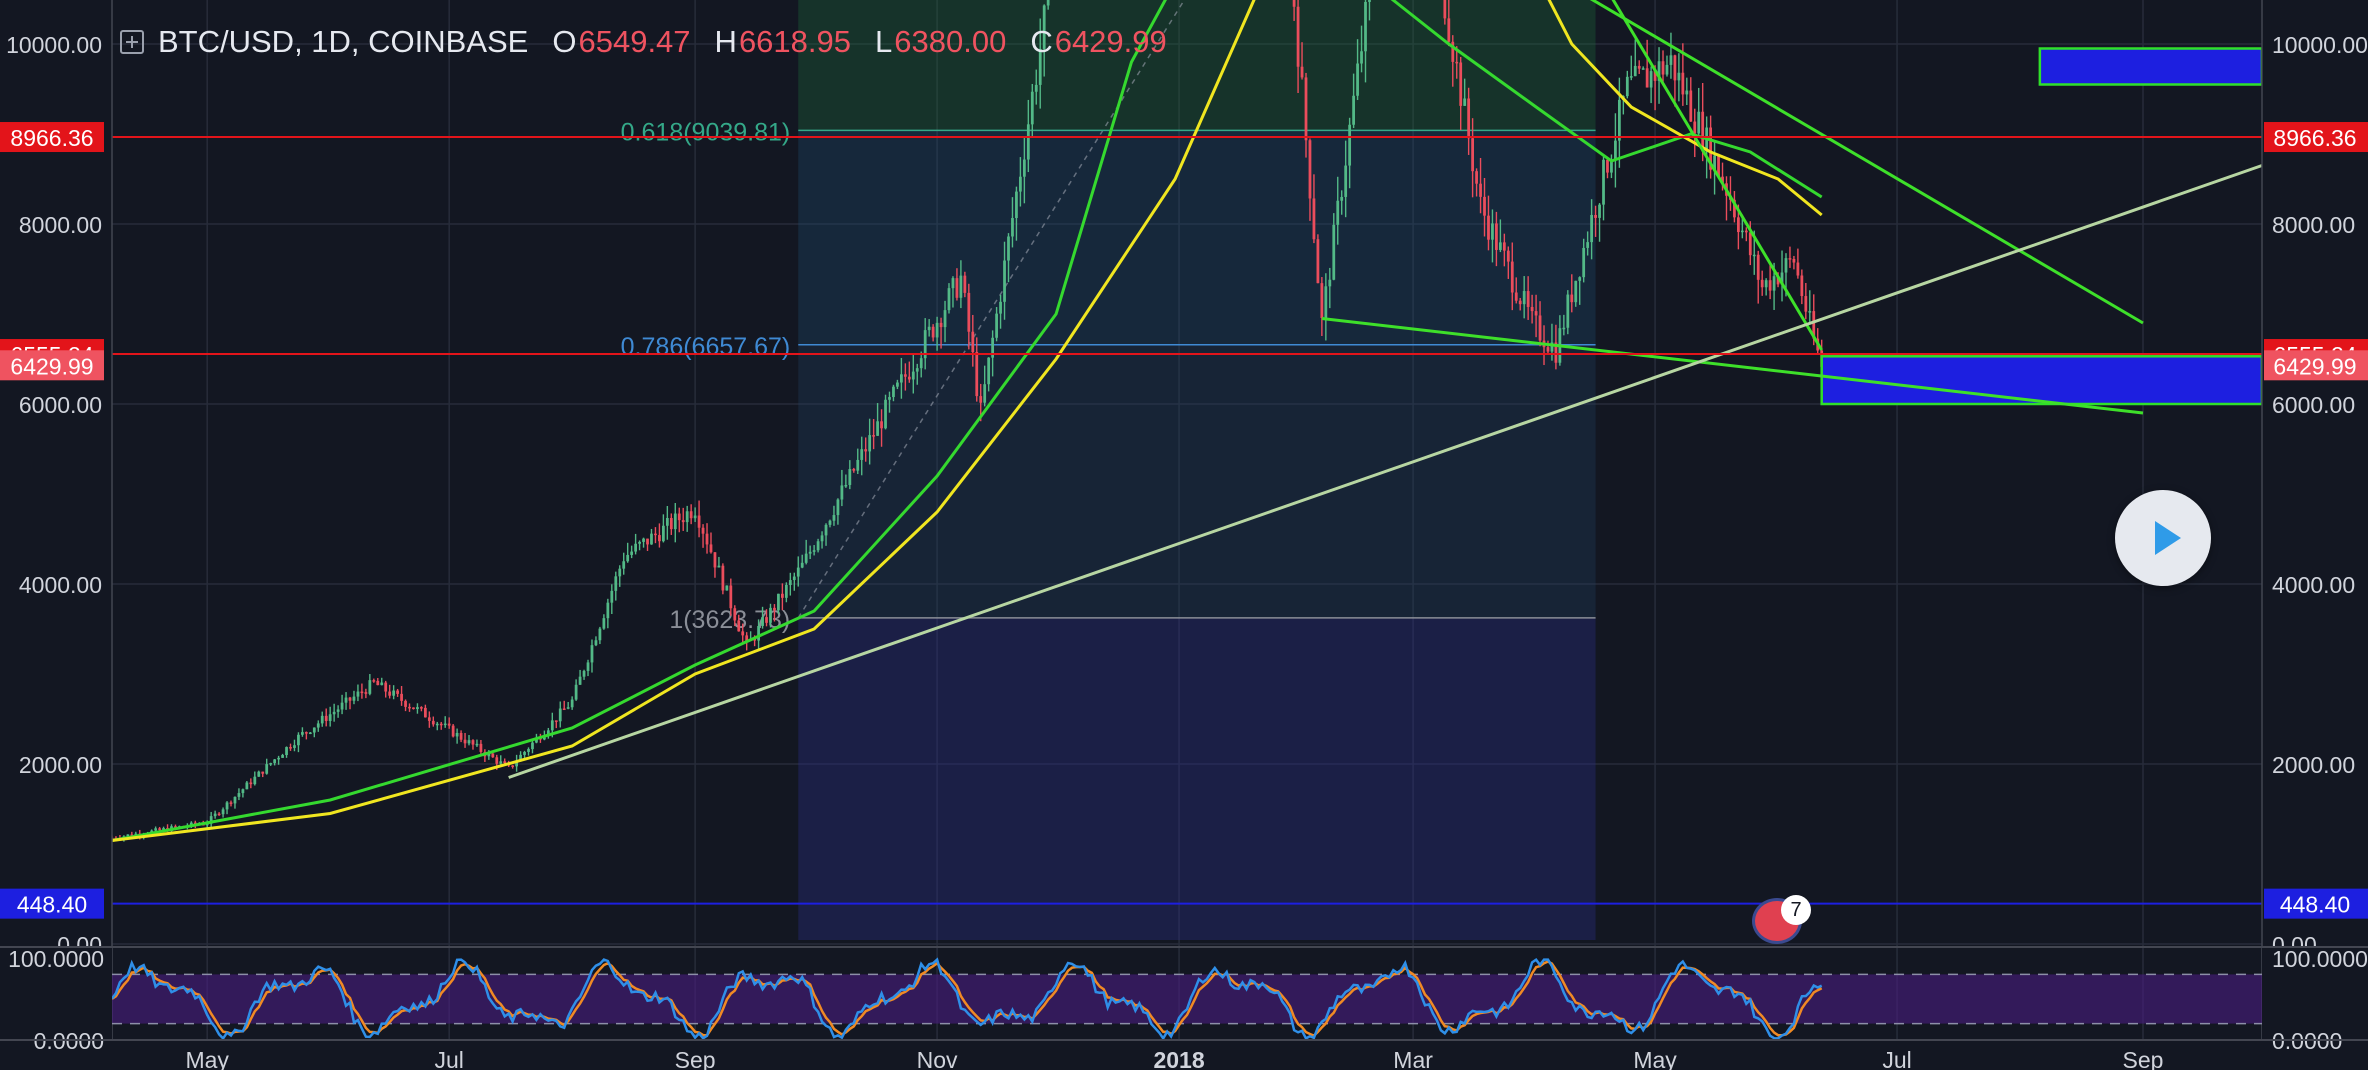 The width and height of the screenshot is (2368, 1070). Describe the element at coordinates (1178, 1058) in the screenshot. I see `time-tick-label: 2018` at that location.